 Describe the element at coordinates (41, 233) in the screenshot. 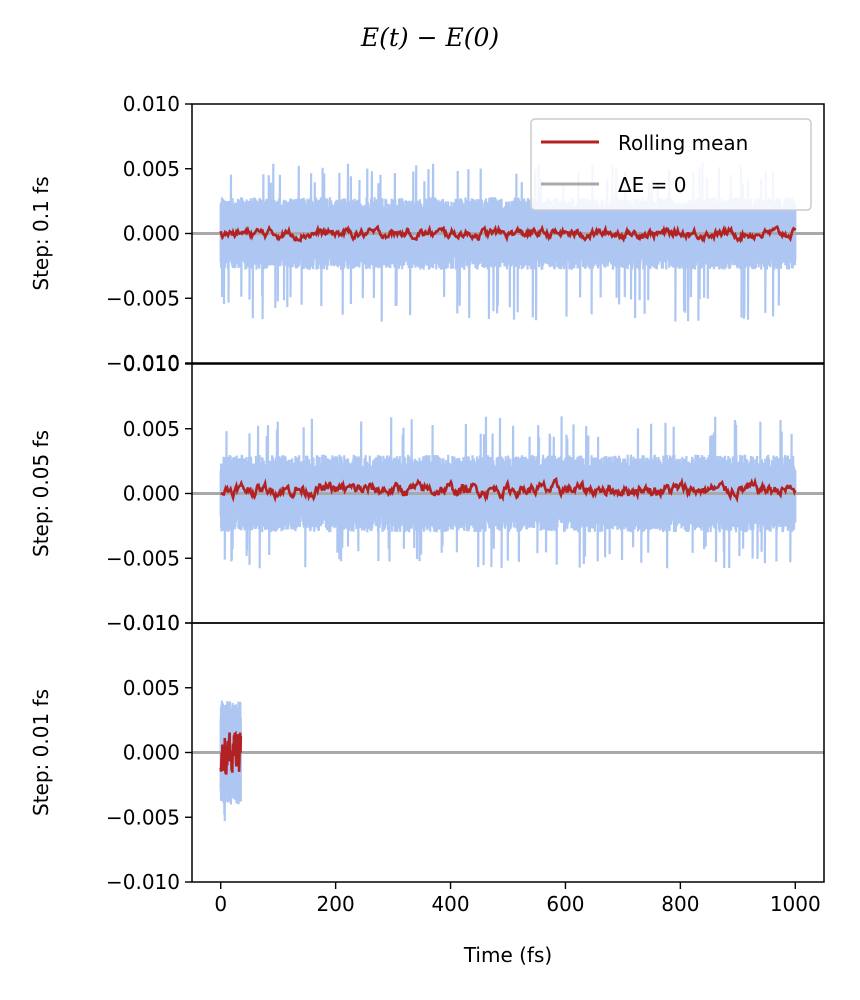

I see `y-axis-label: Step: 0.1 fs` at that location.